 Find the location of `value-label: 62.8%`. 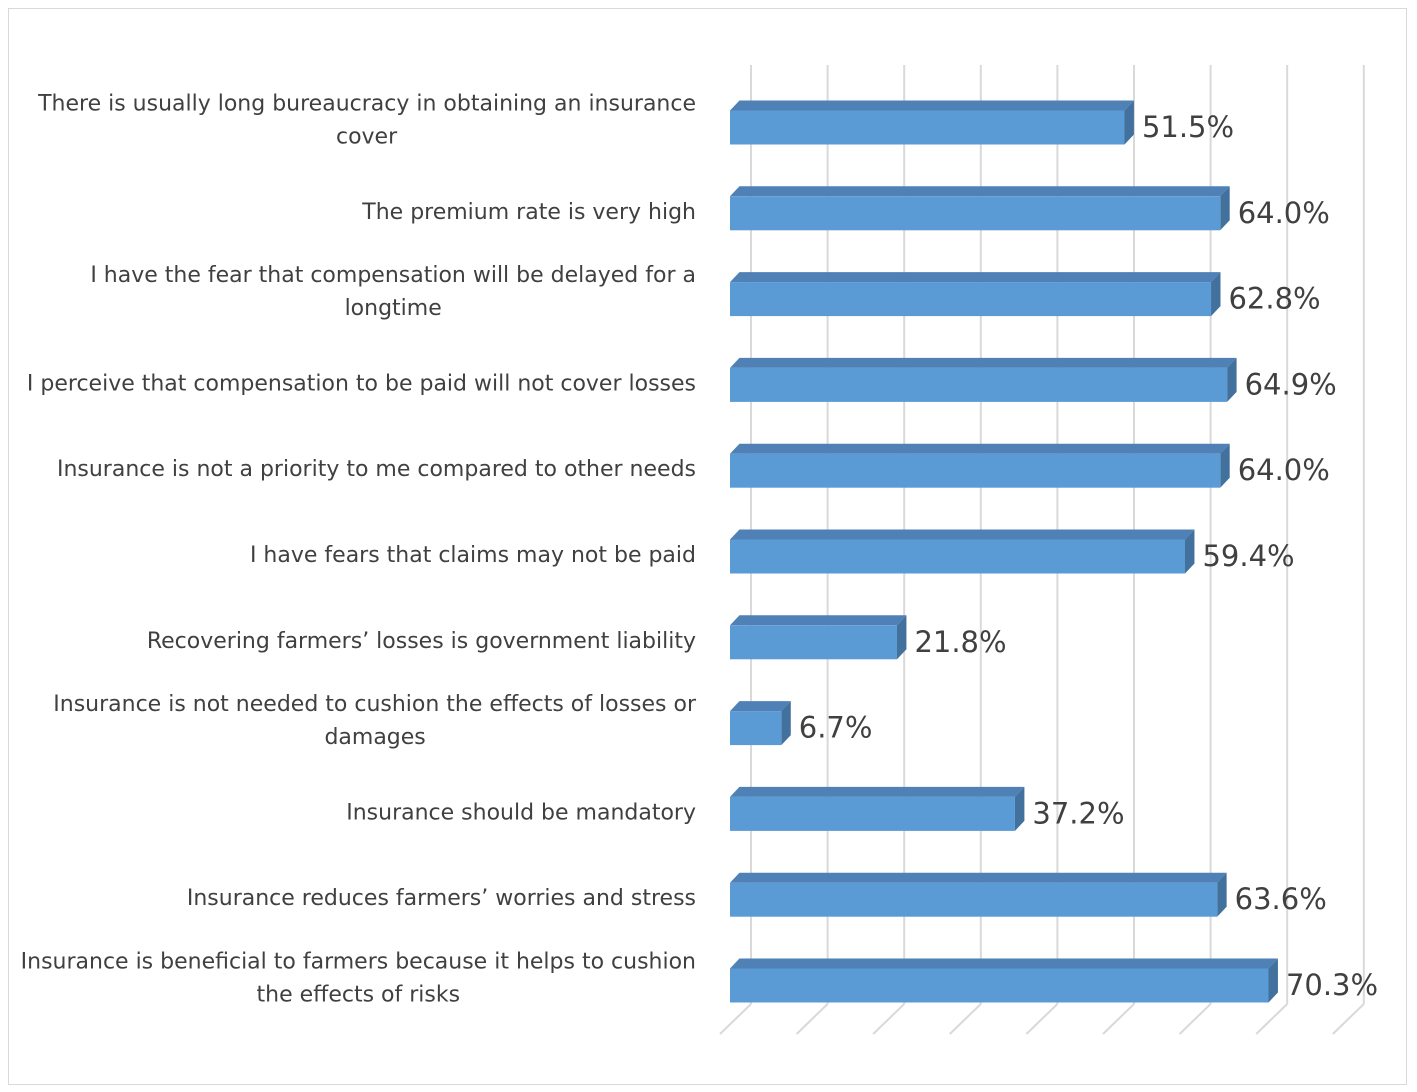

value-label: 62.8% is located at coordinates (1274, 299).